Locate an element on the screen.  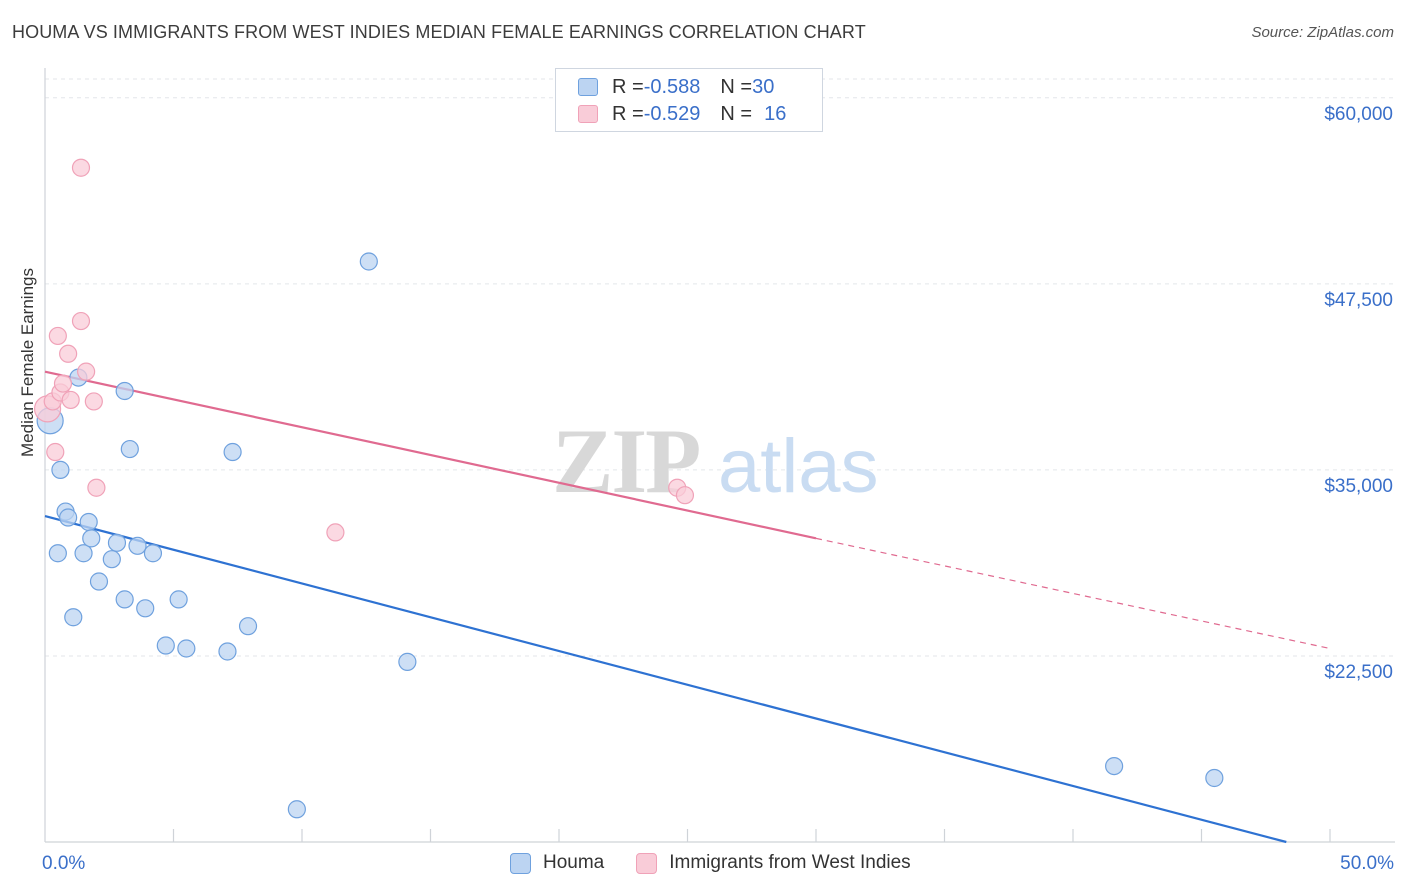
legend-row-west-indies: R = -0.529 N = 16 is located at coordinates (682, 114).